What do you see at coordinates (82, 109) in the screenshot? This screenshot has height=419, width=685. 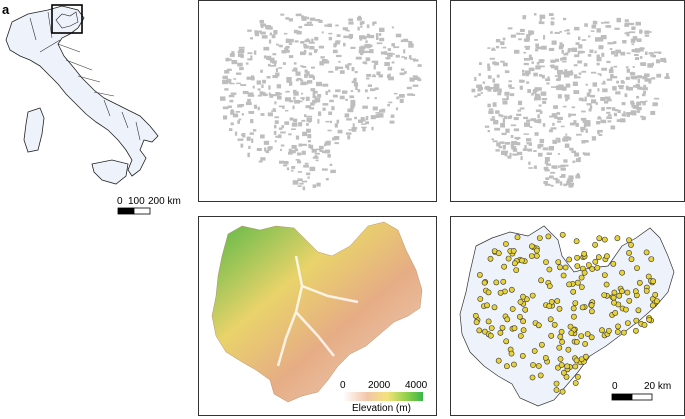 I see `italy-map` at bounding box center [82, 109].